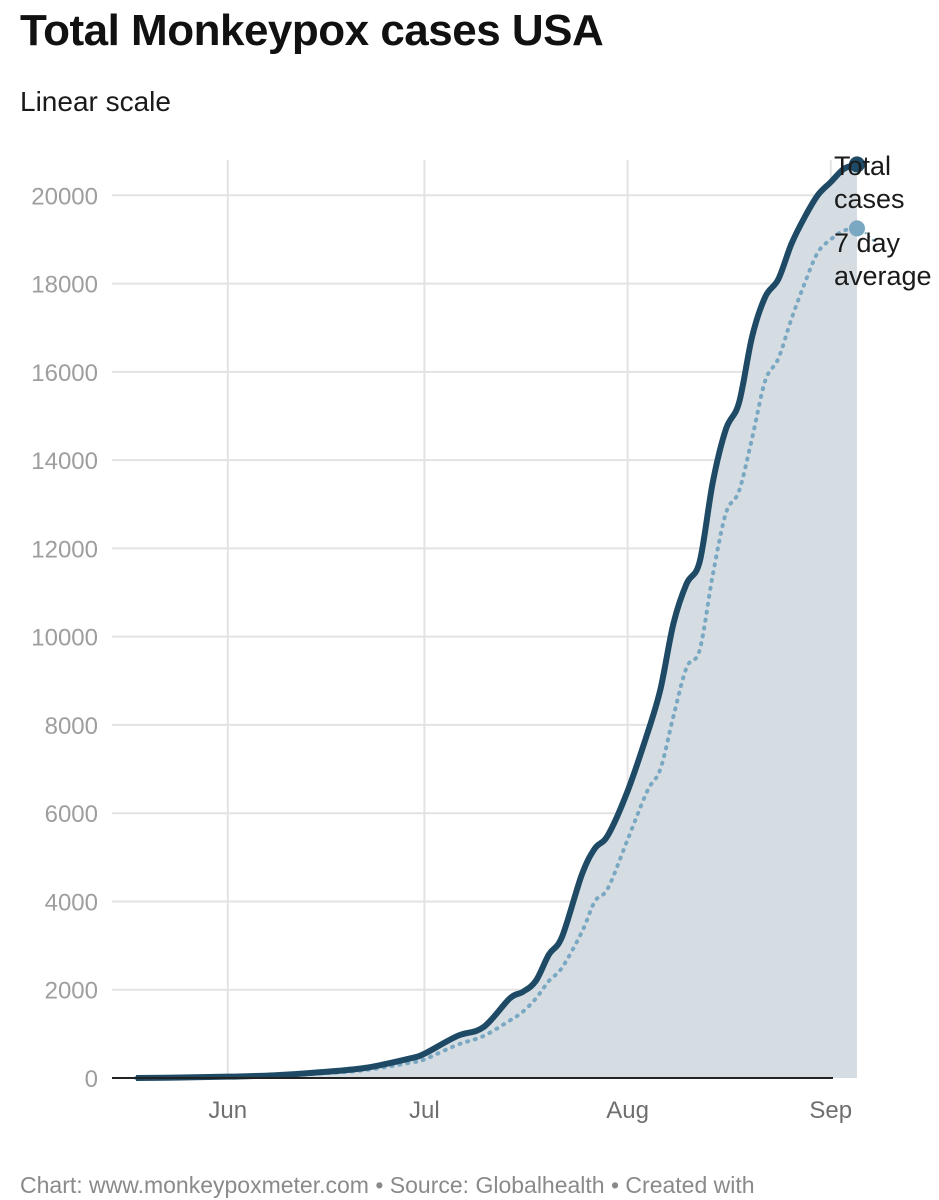  Describe the element at coordinates (64, 461) in the screenshot. I see `y-tick-label: 14000` at that location.